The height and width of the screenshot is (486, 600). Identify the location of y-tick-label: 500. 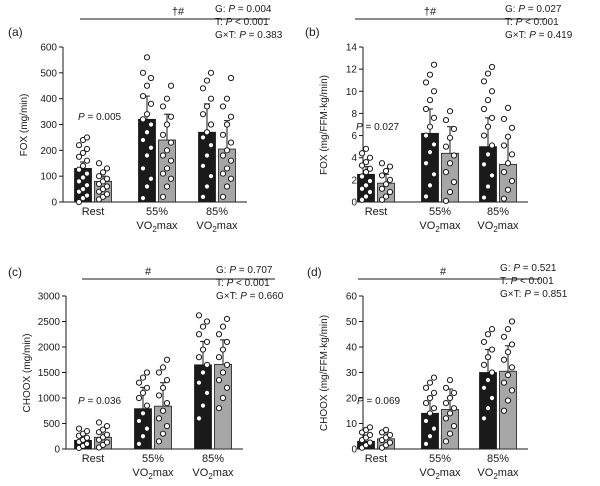
(48, 73).